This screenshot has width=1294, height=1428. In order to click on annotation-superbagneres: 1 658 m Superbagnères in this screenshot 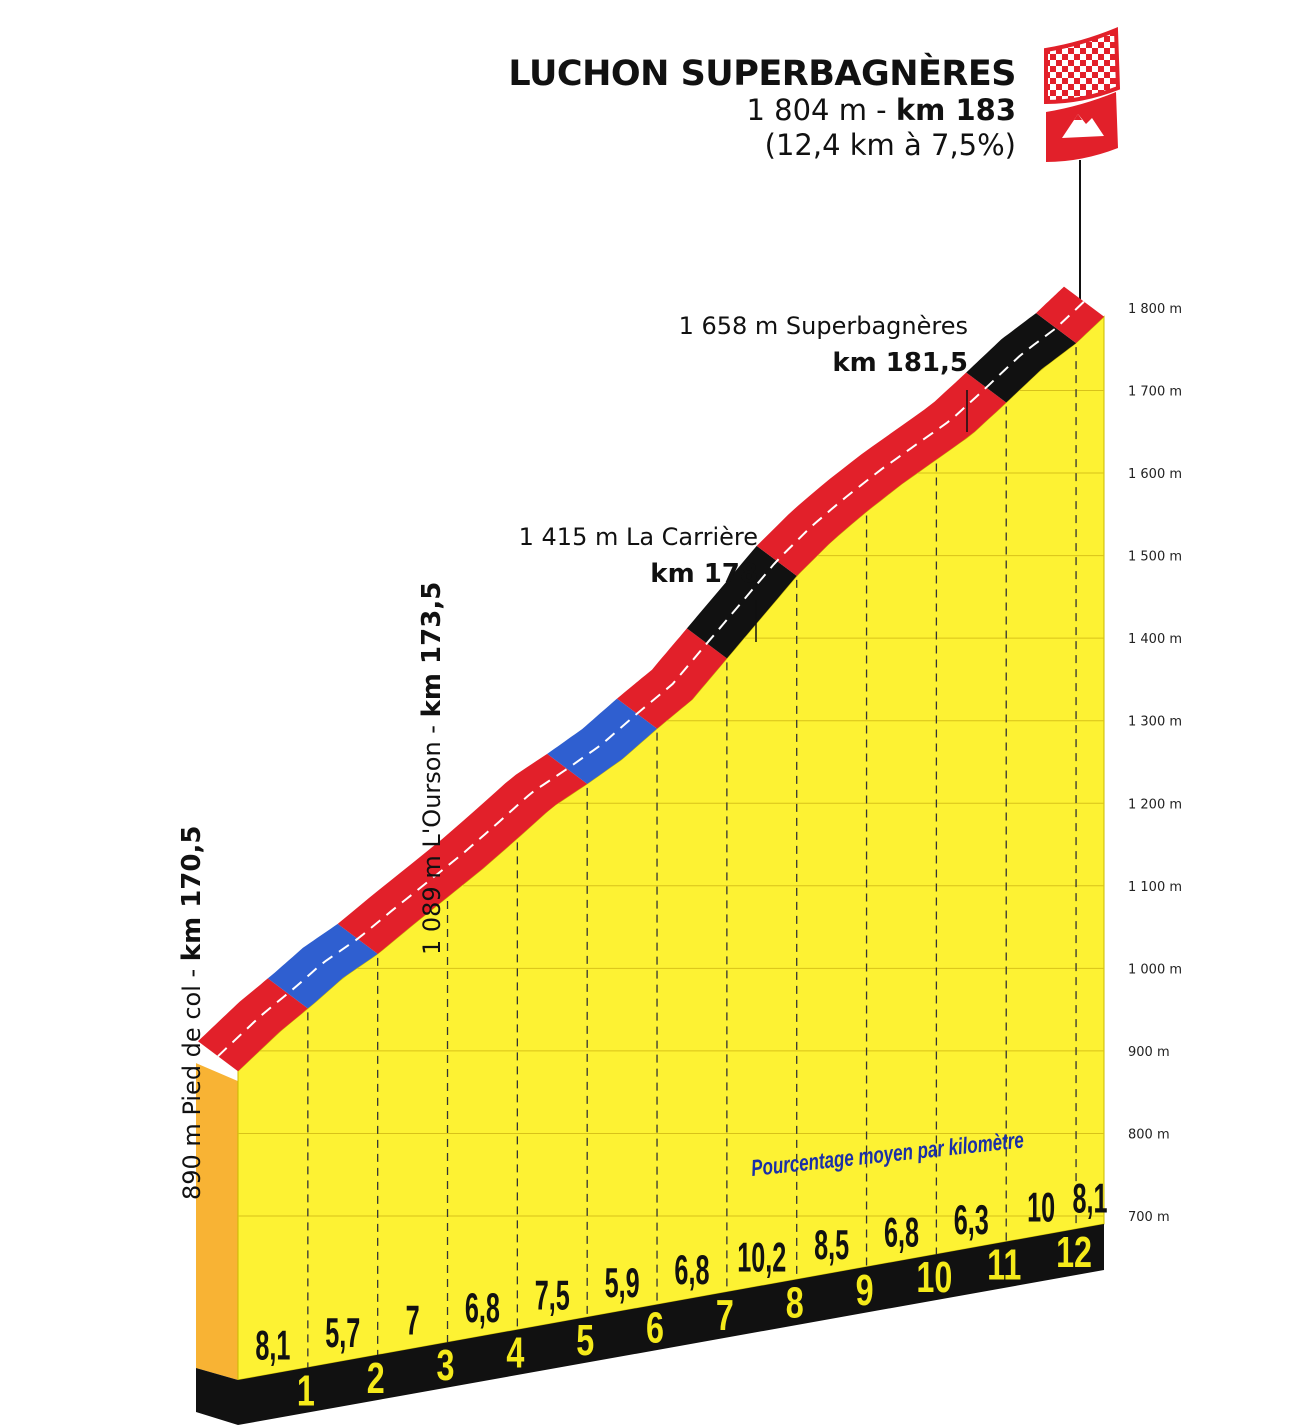, I will do `click(823, 326)`.